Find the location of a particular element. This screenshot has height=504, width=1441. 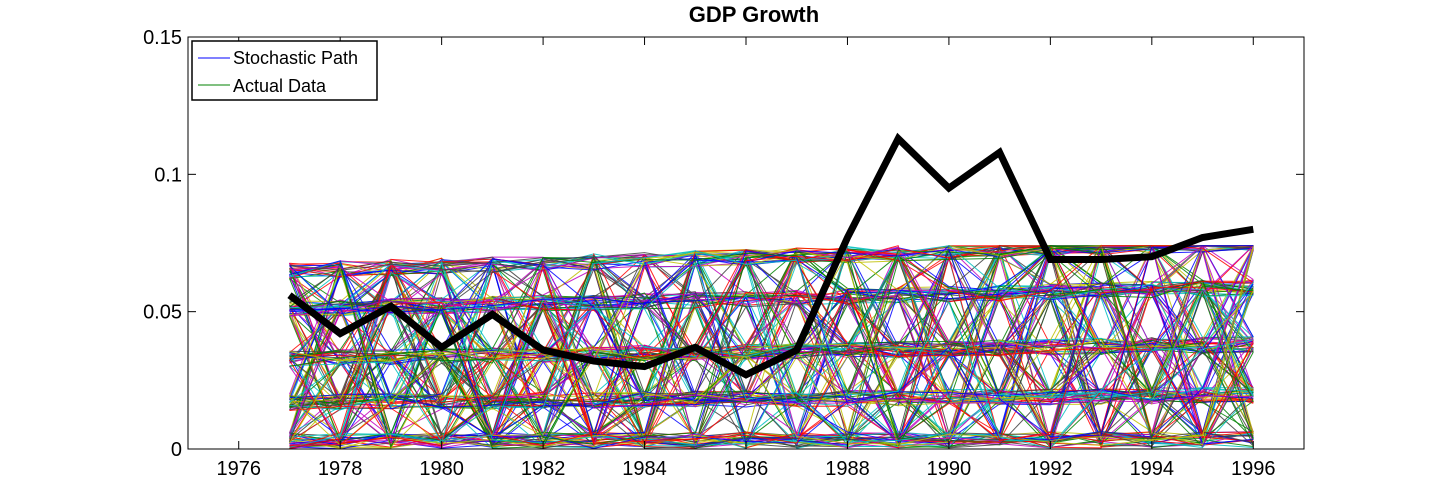

x-tick-label: 1988 is located at coordinates (847, 469).